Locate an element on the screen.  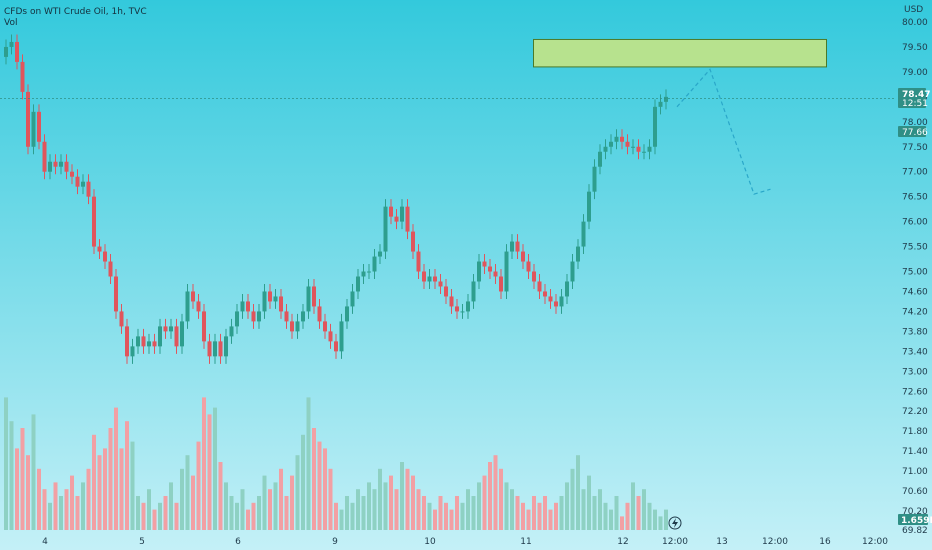
replay-icon is located at coordinates (675, 523).